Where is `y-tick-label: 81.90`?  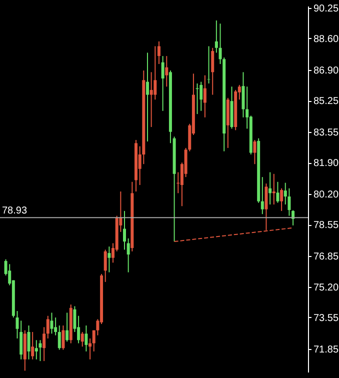
y-tick-label: 81.90 is located at coordinates (326, 164).